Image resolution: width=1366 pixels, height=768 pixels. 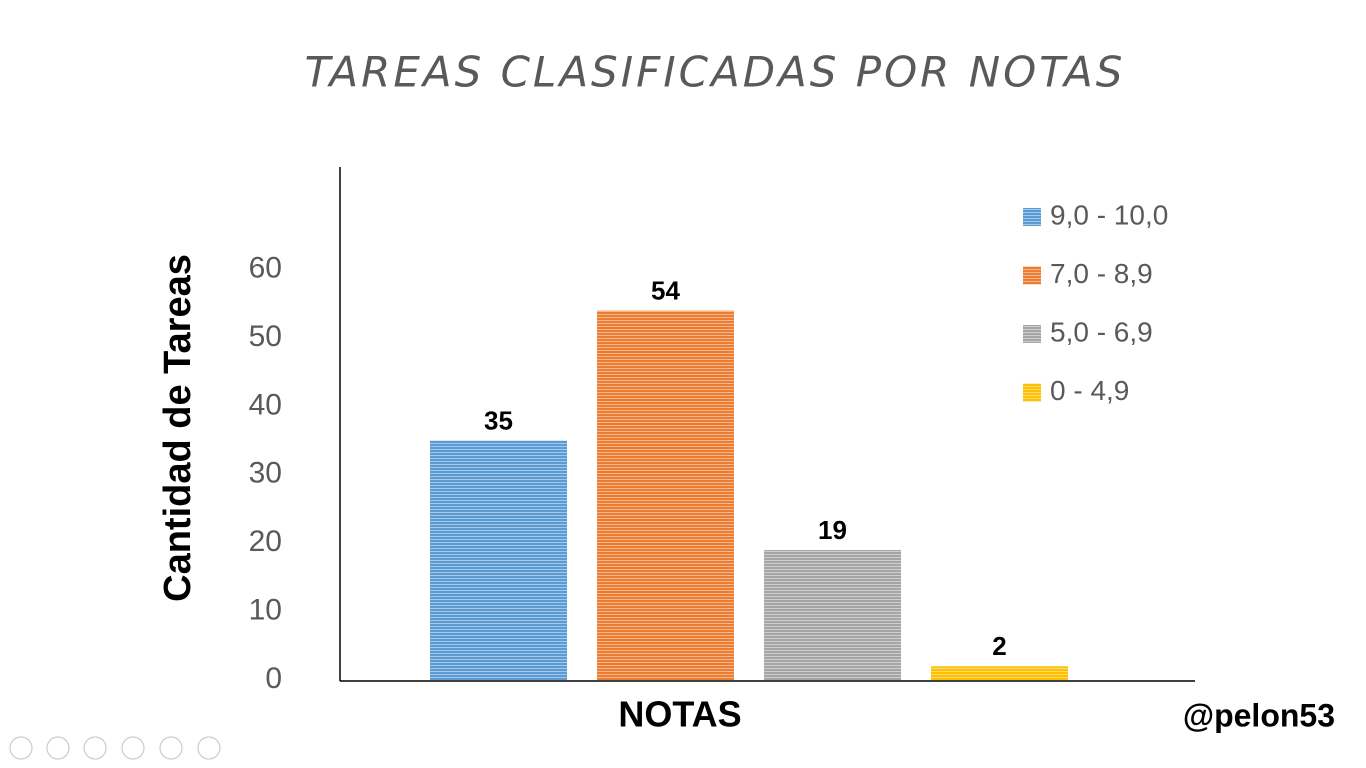 What do you see at coordinates (665, 291) in the screenshot?
I see `data-label: 54` at bounding box center [665, 291].